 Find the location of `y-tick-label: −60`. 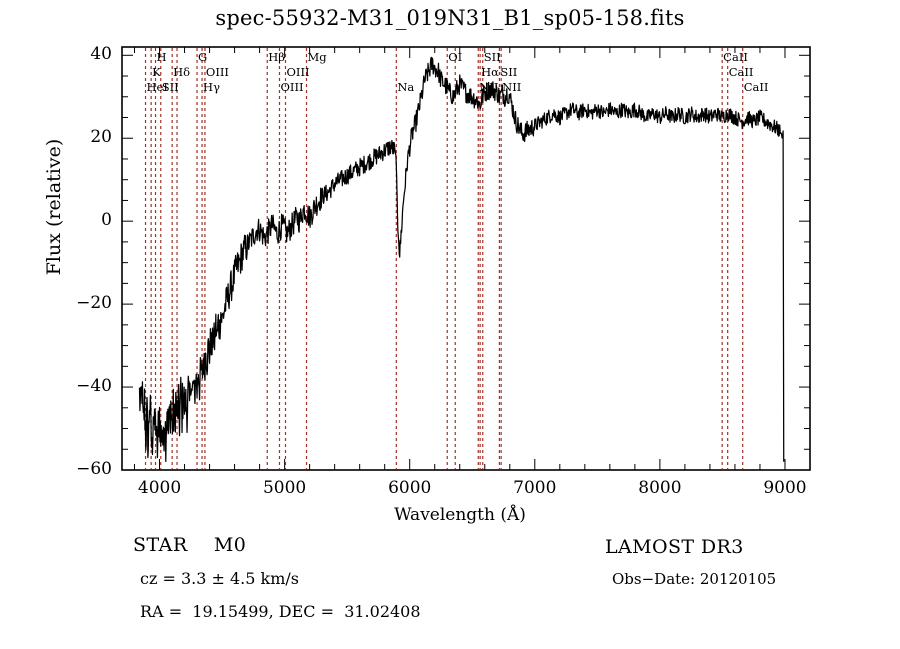

y-tick-label: −60 is located at coordinates (94, 469).